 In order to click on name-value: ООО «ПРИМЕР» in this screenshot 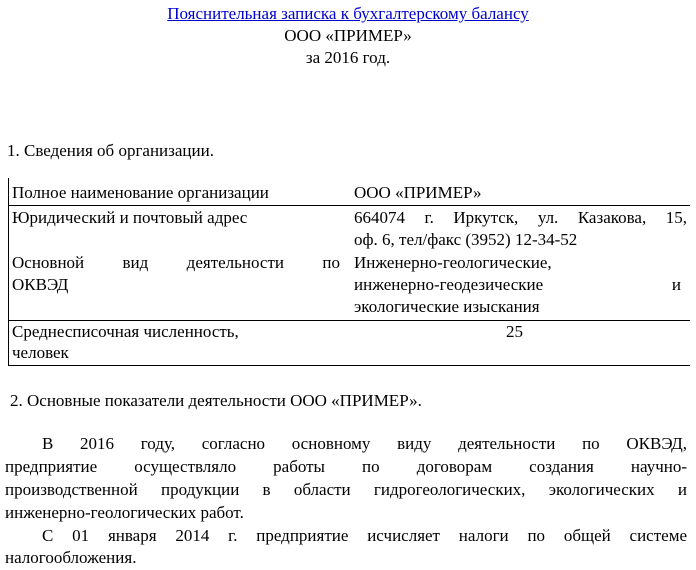, I will do `click(418, 192)`.